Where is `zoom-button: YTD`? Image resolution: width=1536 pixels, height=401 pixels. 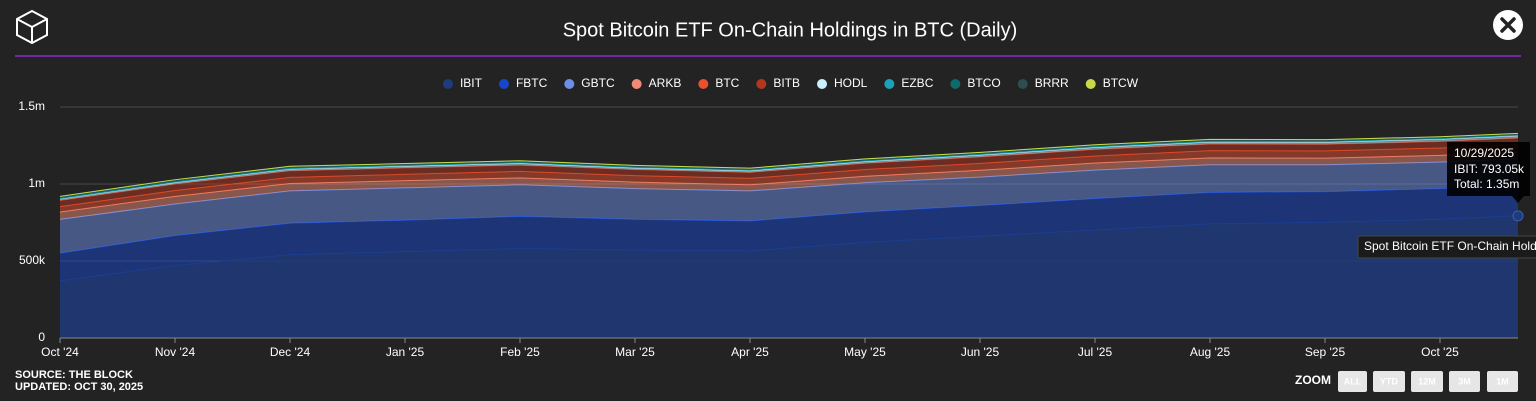 zoom-button: YTD is located at coordinates (1389, 381).